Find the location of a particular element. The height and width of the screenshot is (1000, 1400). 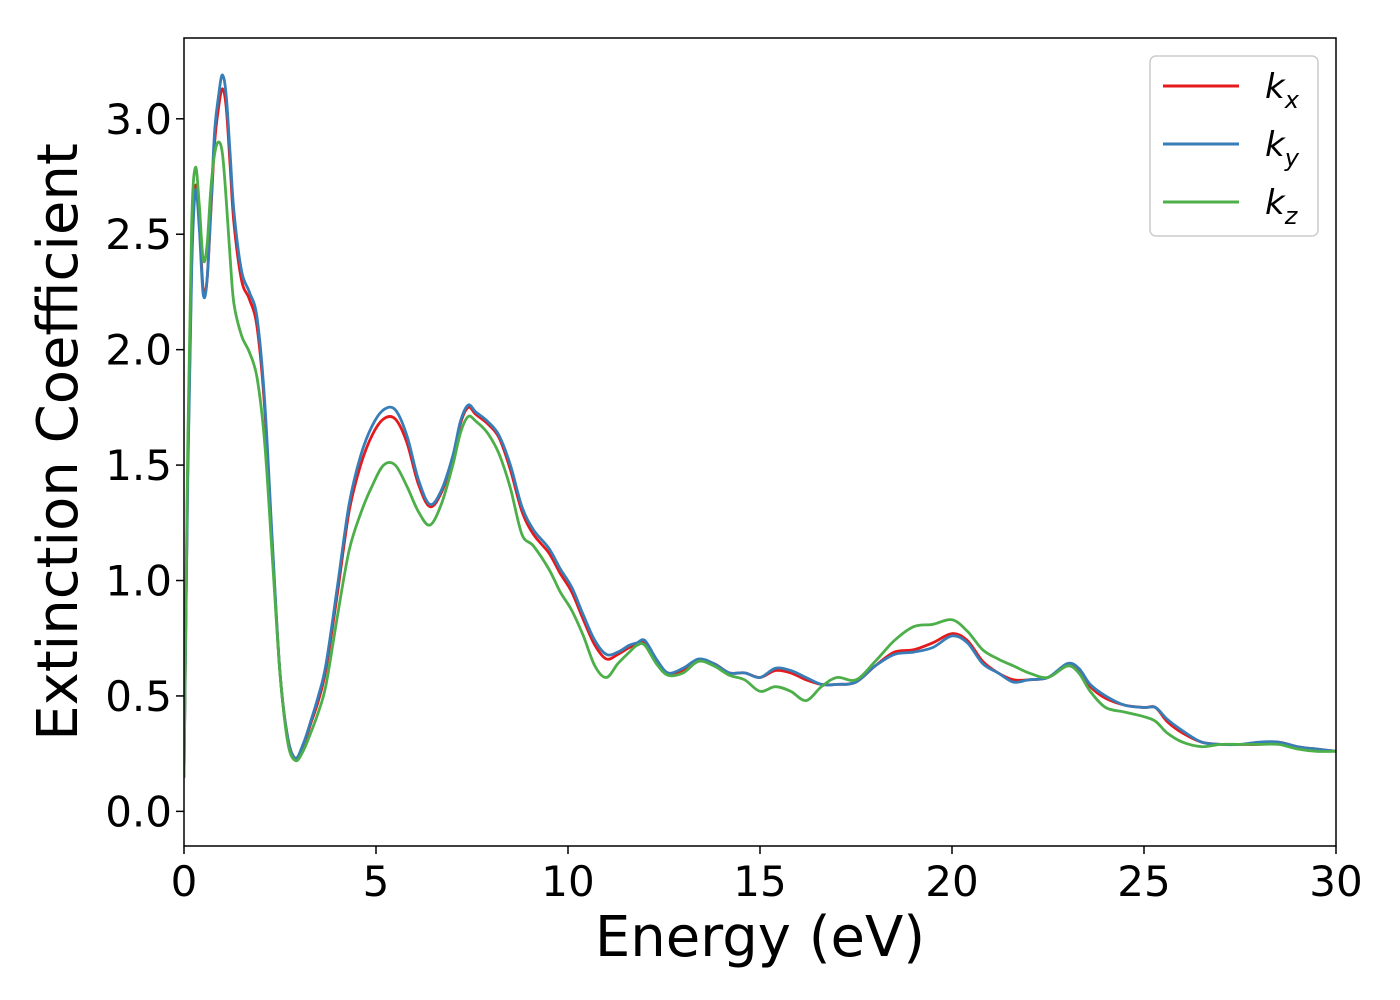

legend-label-y: ky is located at coordinates (1282, 148).